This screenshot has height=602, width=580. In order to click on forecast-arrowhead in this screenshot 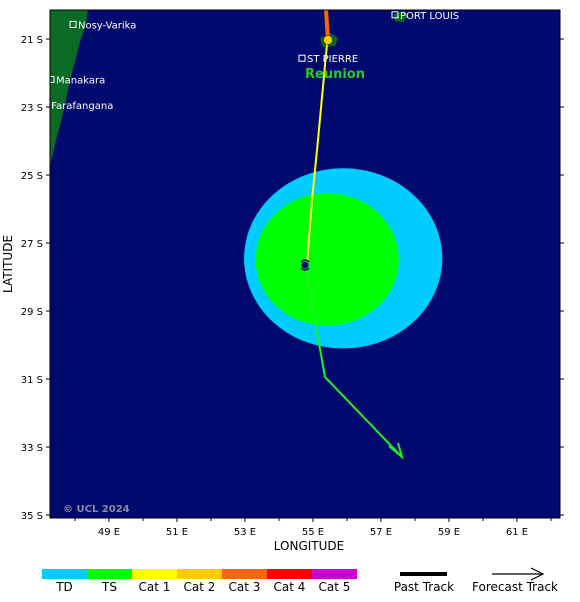, I will do `click(396, 451)`.